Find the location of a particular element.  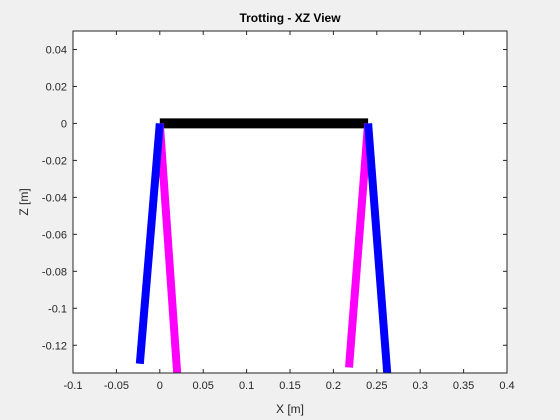

y-tick-label: -0.08 is located at coordinates (54, 272).